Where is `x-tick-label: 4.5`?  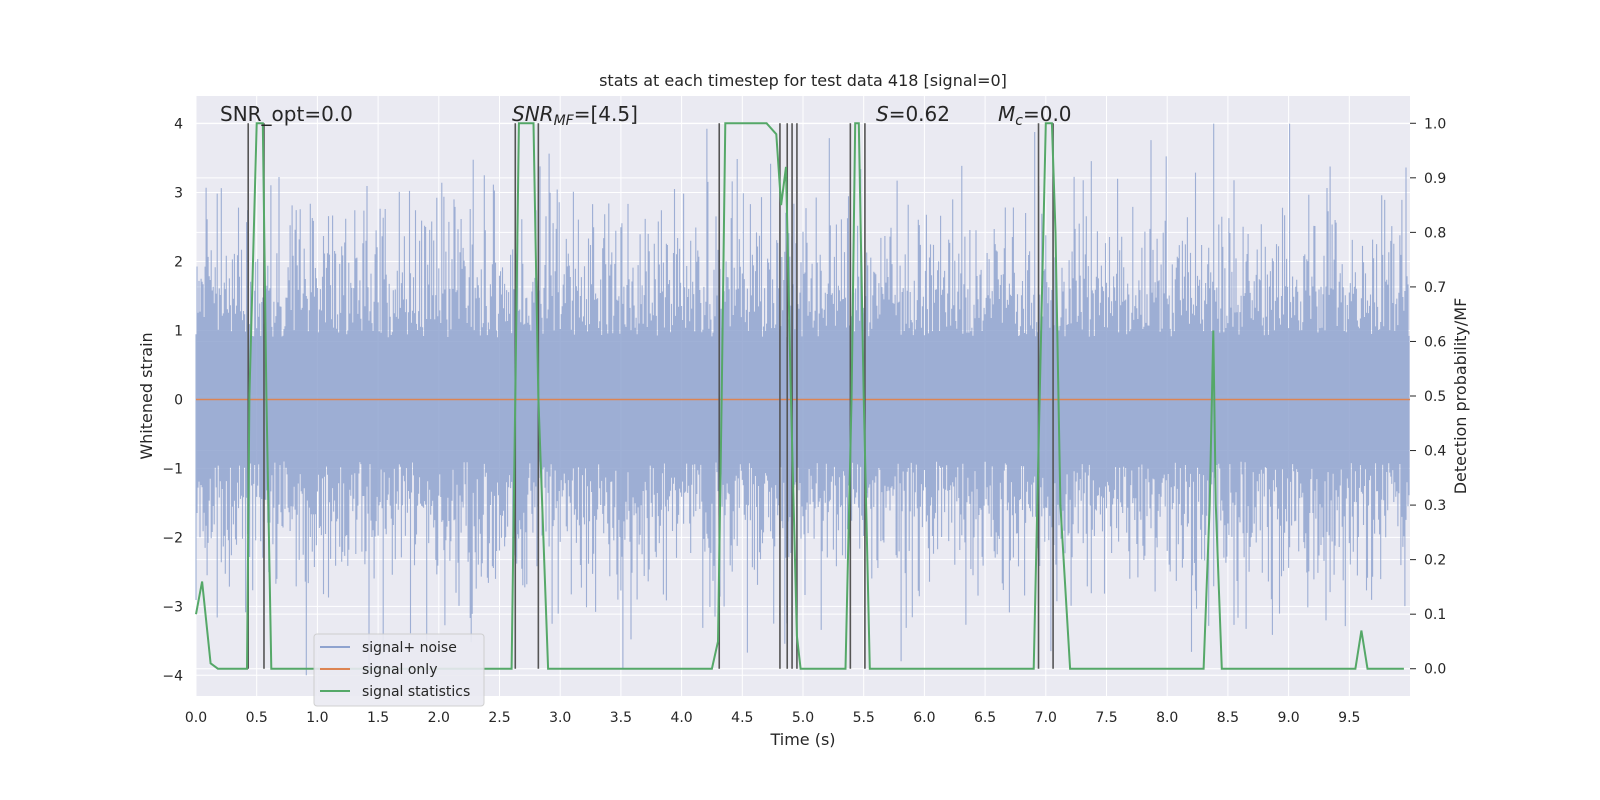 x-tick-label: 4.5 is located at coordinates (742, 718).